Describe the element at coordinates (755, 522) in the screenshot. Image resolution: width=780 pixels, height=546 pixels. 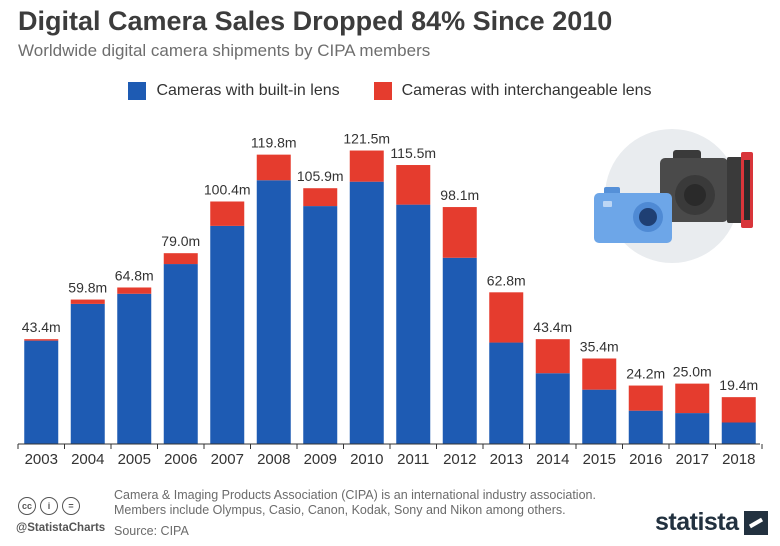
I see `statista-logo-icon` at that location.